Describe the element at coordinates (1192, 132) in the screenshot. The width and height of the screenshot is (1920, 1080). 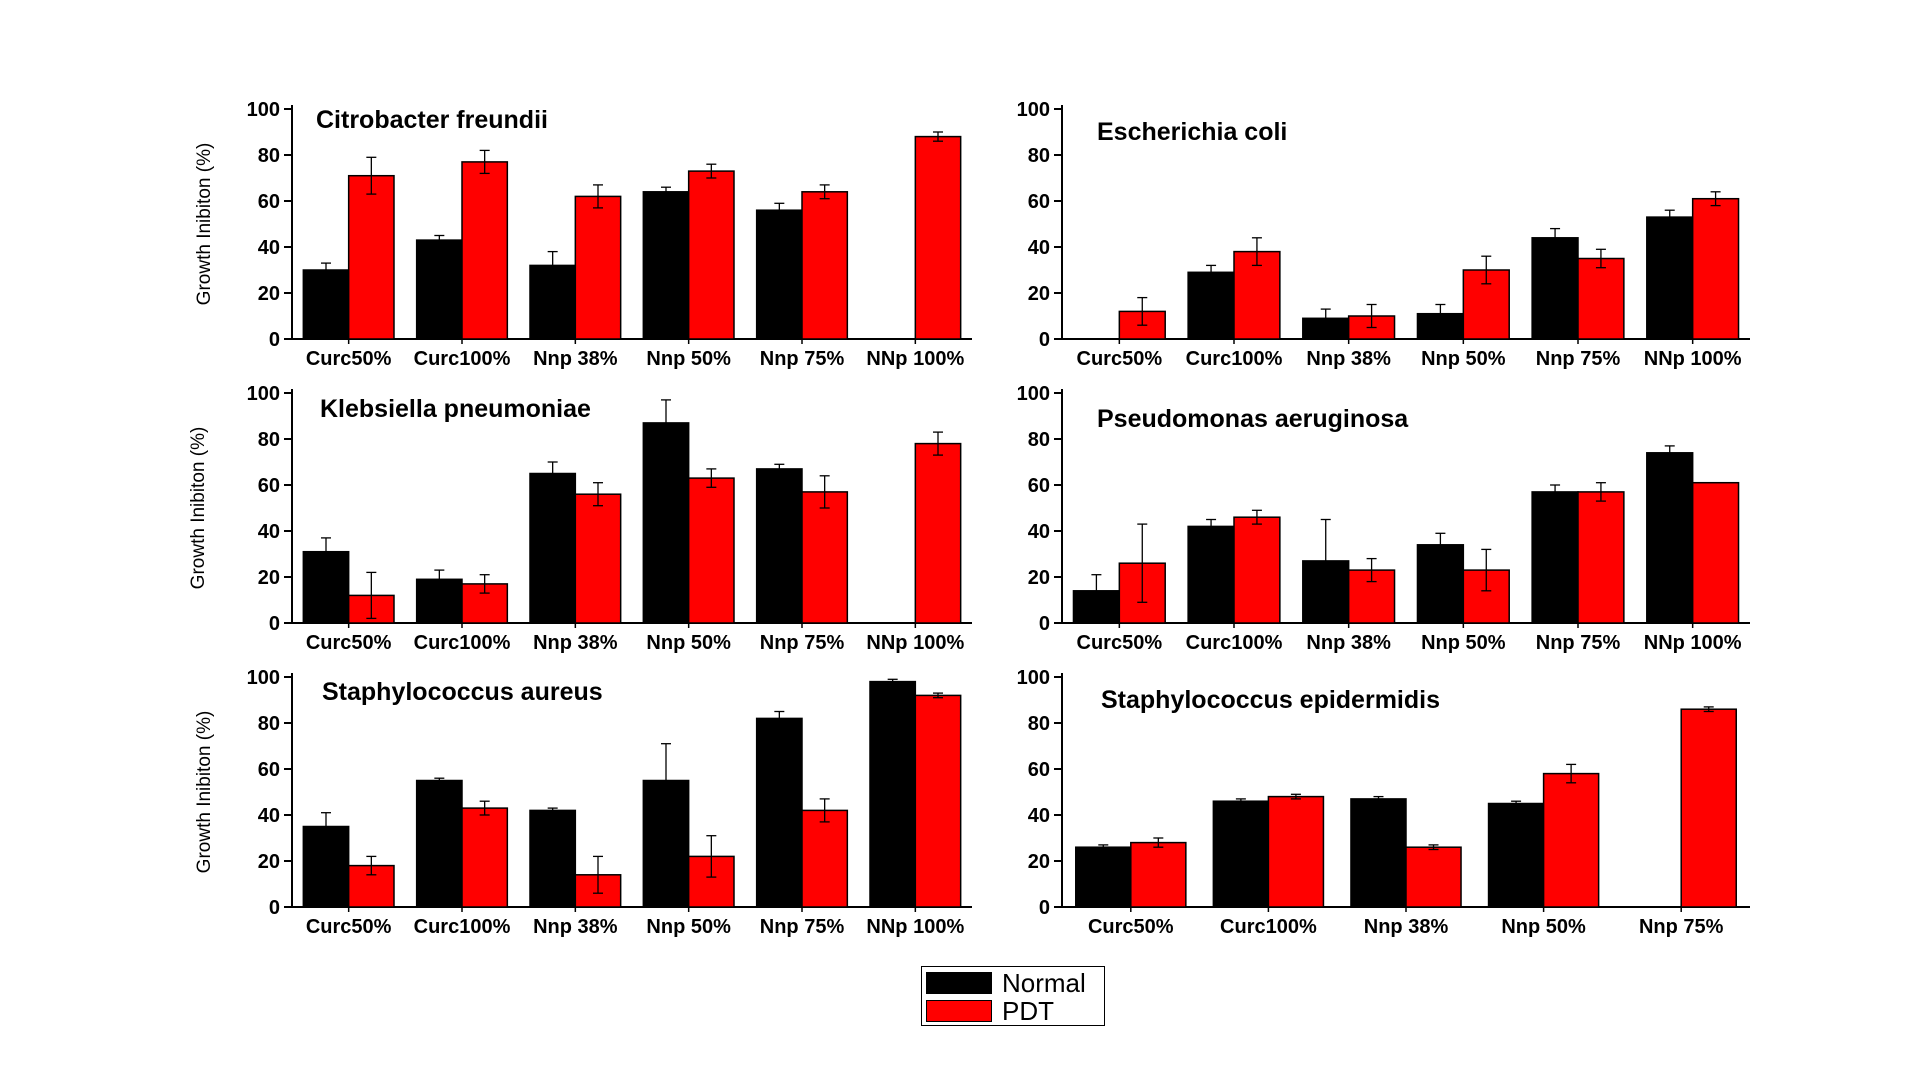
I see `panel-title: Escherichia coli` at that location.